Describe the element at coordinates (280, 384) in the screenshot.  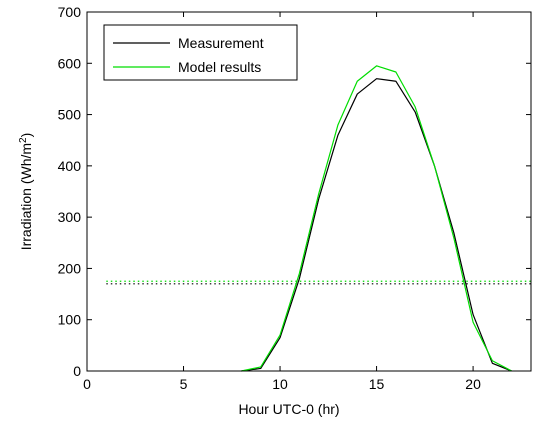
I see `x-tick-label: 10` at that location.